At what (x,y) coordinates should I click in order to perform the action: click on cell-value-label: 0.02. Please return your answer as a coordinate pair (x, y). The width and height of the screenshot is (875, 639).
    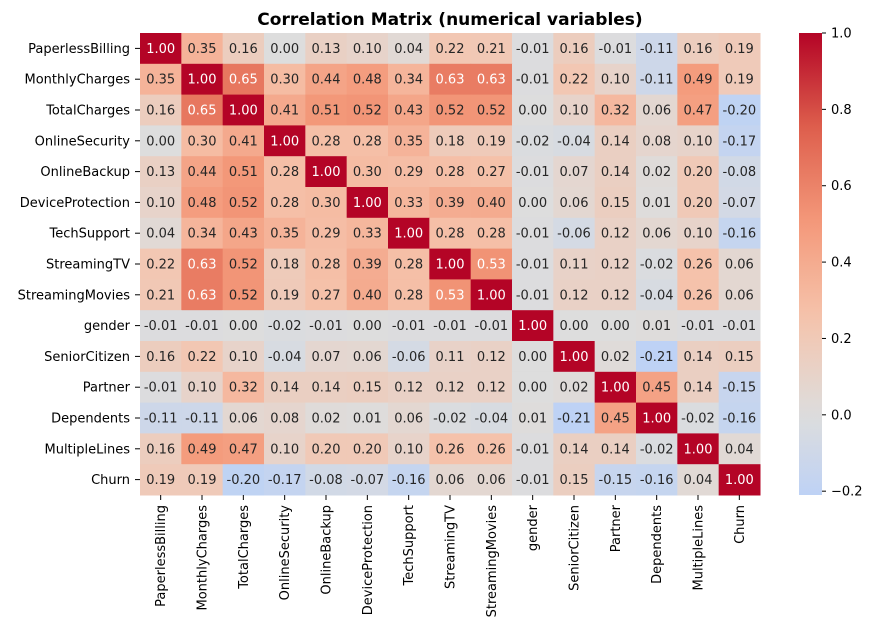
    Looking at the image, I should click on (656, 172).